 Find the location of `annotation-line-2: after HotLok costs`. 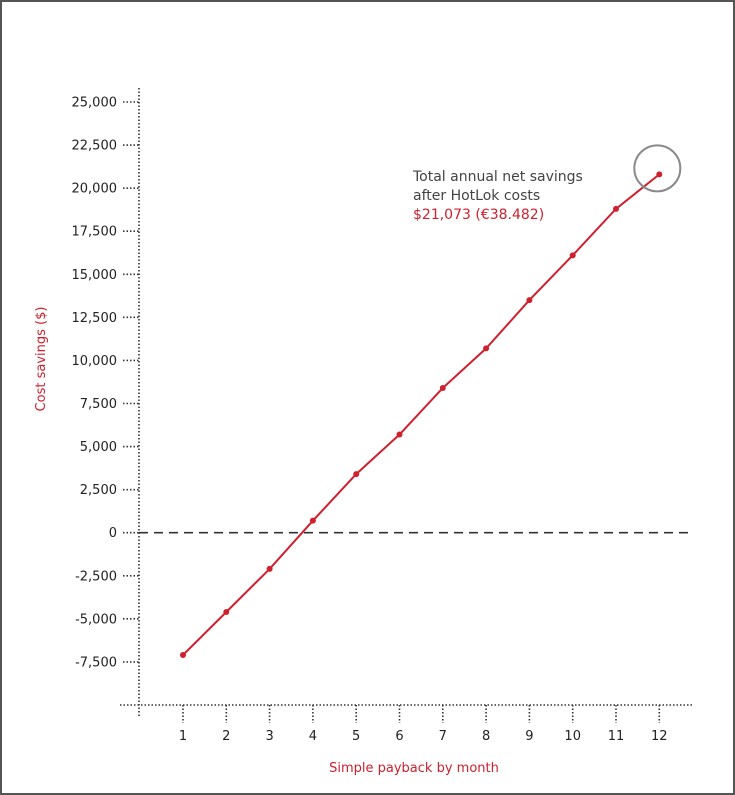

annotation-line-2: after HotLok costs is located at coordinates (476, 196).